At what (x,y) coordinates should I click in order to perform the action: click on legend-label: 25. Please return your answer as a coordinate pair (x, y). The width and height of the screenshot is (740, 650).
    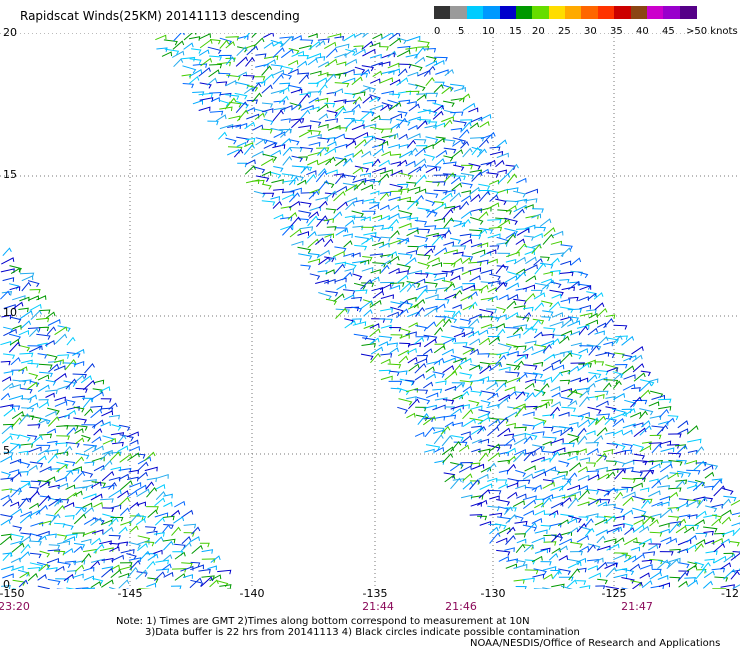
    Looking at the image, I should click on (564, 31).